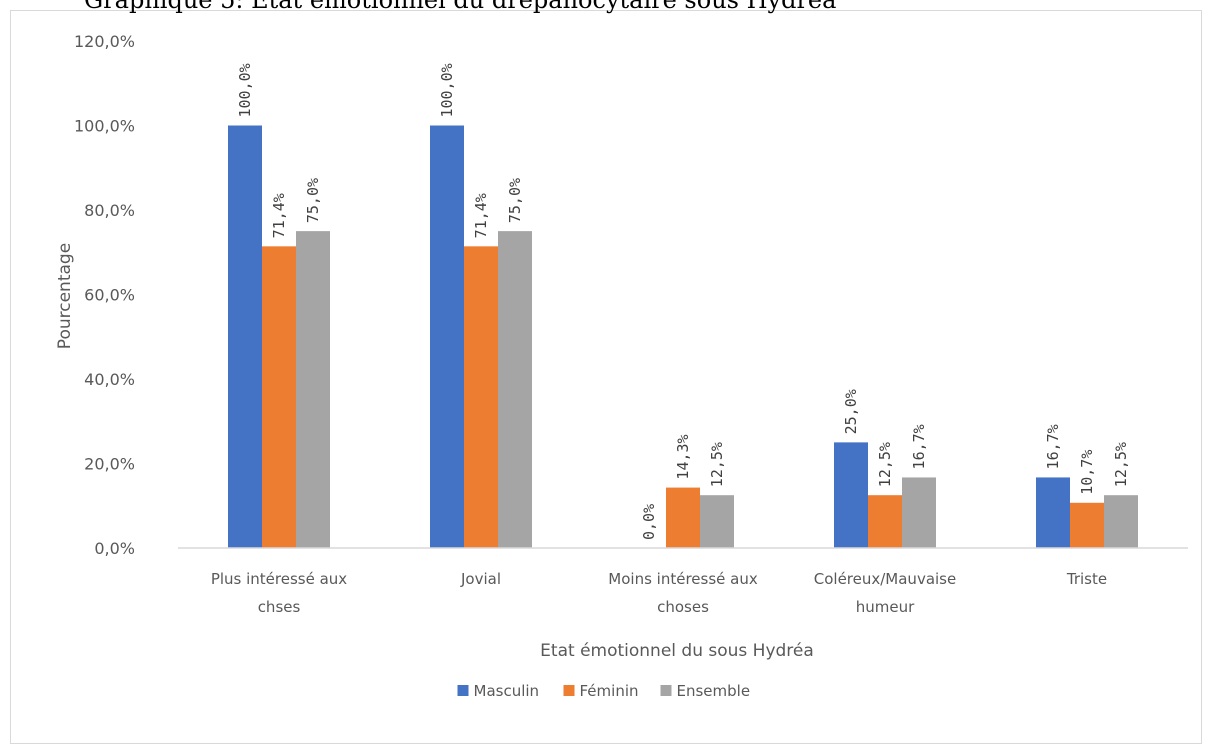 The image size is (1208, 749). Describe the element at coordinates (507, 691) in the screenshot. I see `legend-label: Masculin` at that location.